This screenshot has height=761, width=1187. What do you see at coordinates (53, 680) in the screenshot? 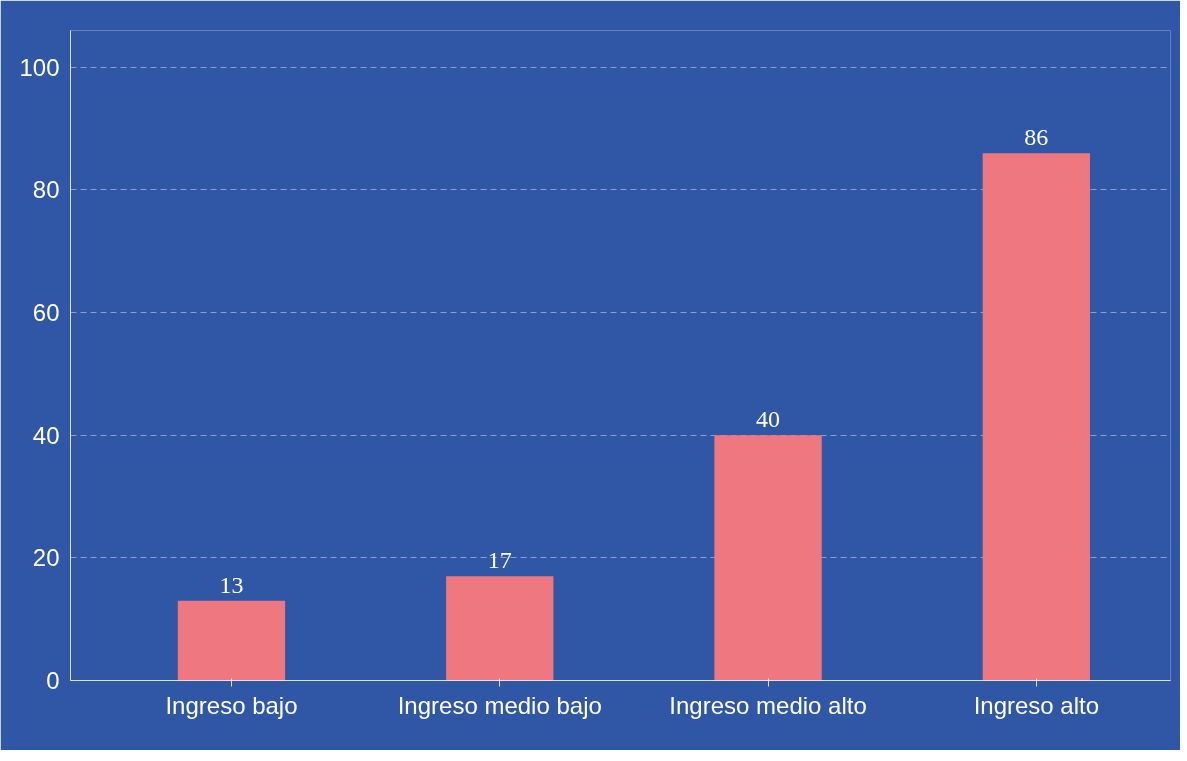
I see `y-tick-label: 0` at bounding box center [53, 680].